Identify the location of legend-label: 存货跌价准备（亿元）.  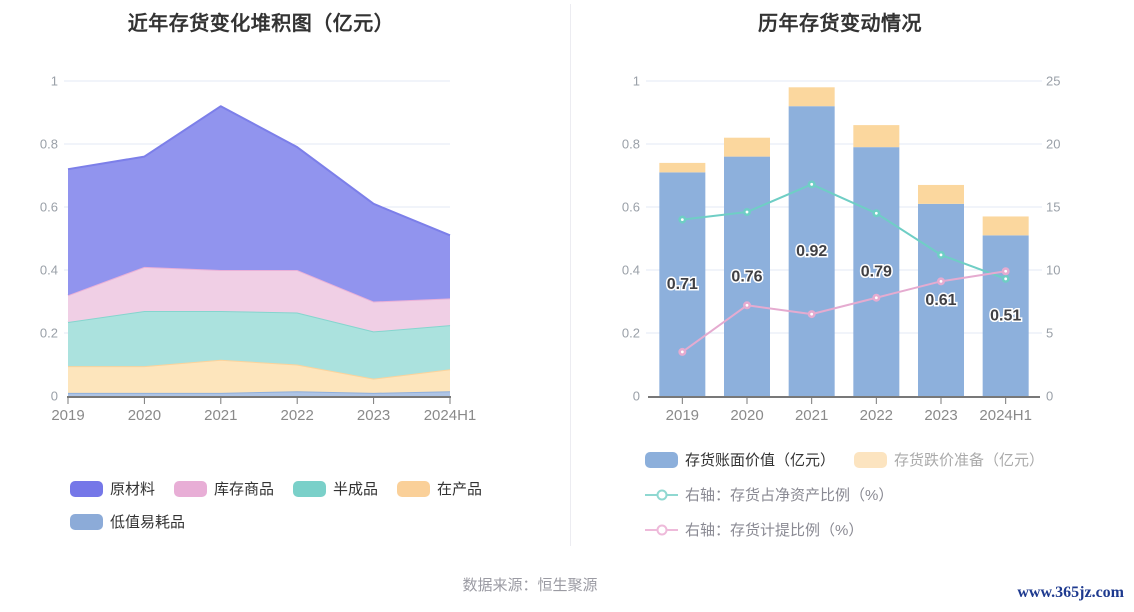
(969, 460).